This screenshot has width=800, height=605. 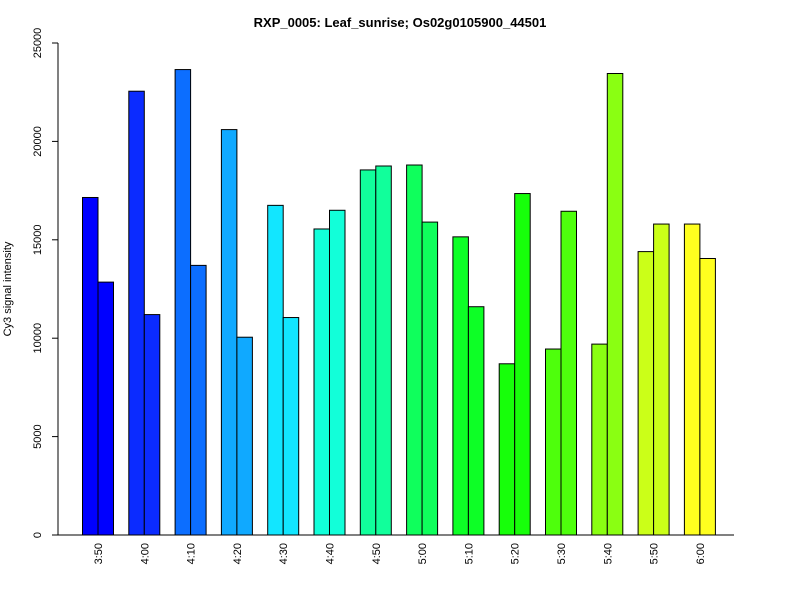 I want to click on x-tick-label: 5:20, so click(x=516, y=553).